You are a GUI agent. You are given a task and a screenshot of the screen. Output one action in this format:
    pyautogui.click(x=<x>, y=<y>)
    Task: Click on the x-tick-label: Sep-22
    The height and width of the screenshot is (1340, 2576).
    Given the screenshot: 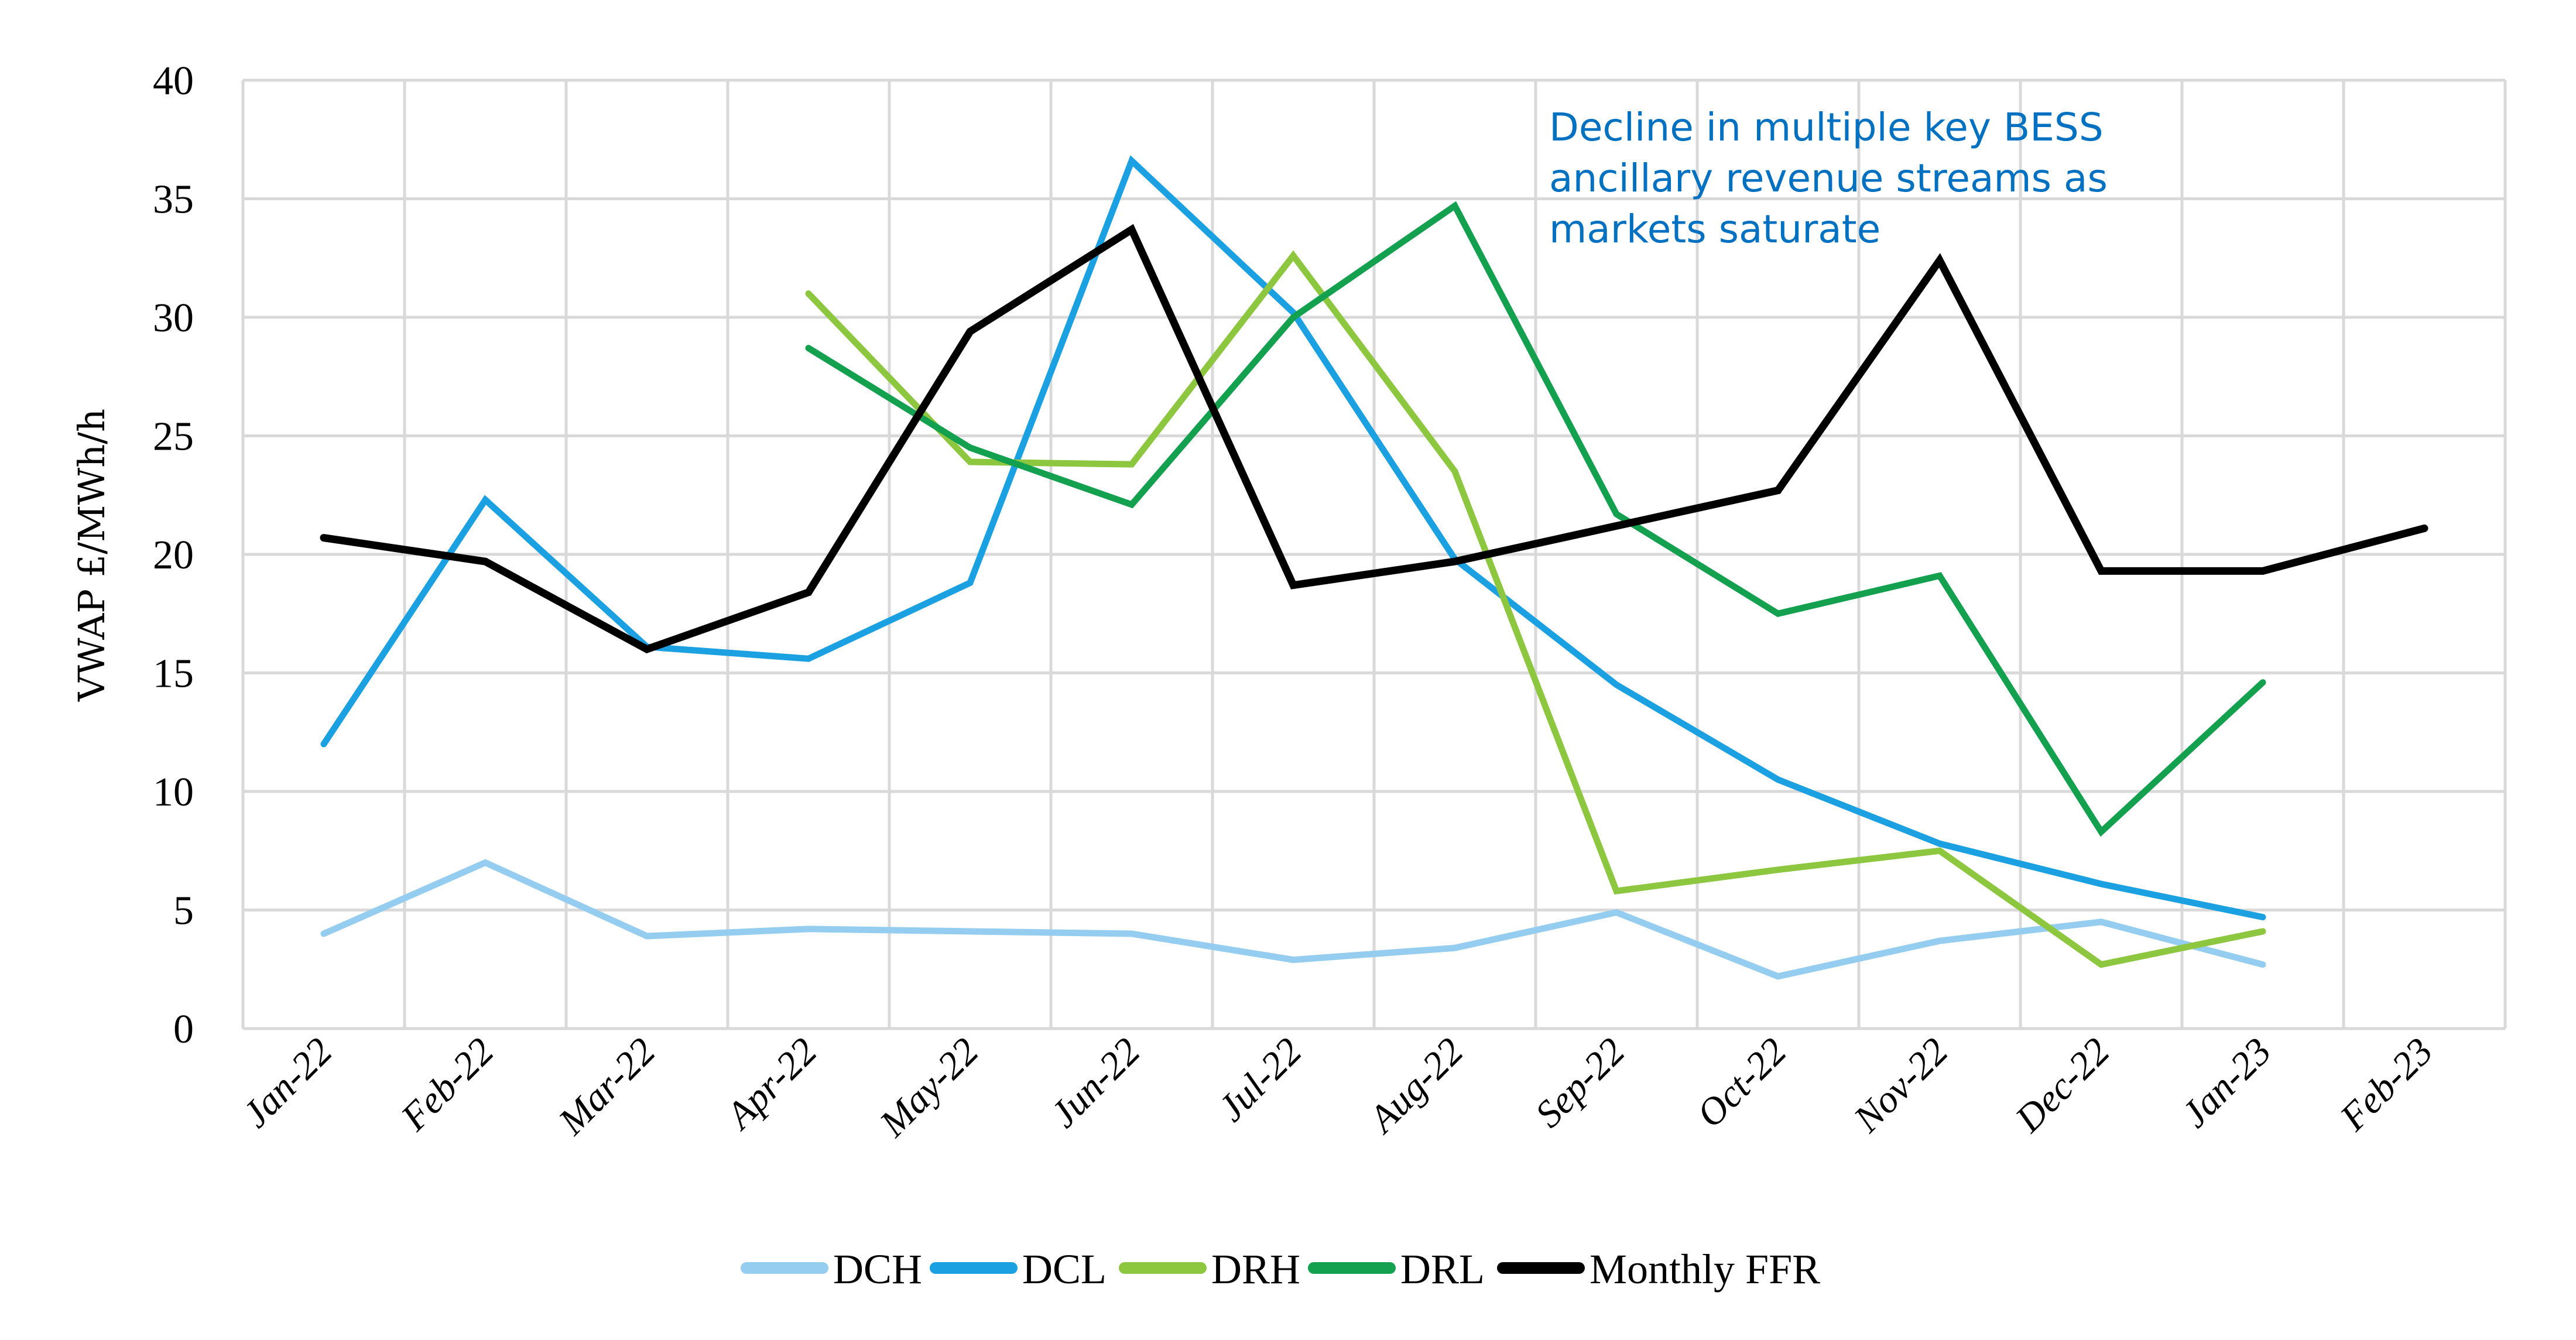 What is the action you would take?
    pyautogui.click(x=1580, y=1083)
    